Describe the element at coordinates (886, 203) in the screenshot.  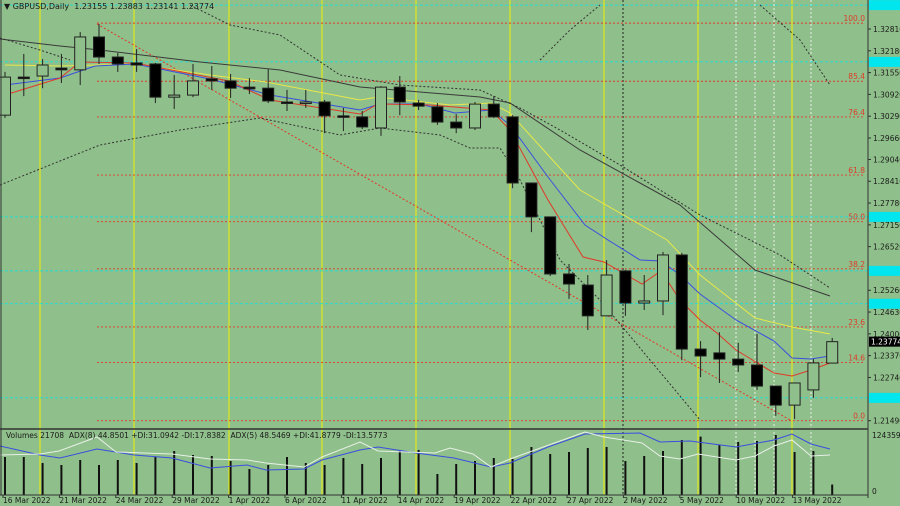
I see `price-tick-label: 1.27780` at that location.